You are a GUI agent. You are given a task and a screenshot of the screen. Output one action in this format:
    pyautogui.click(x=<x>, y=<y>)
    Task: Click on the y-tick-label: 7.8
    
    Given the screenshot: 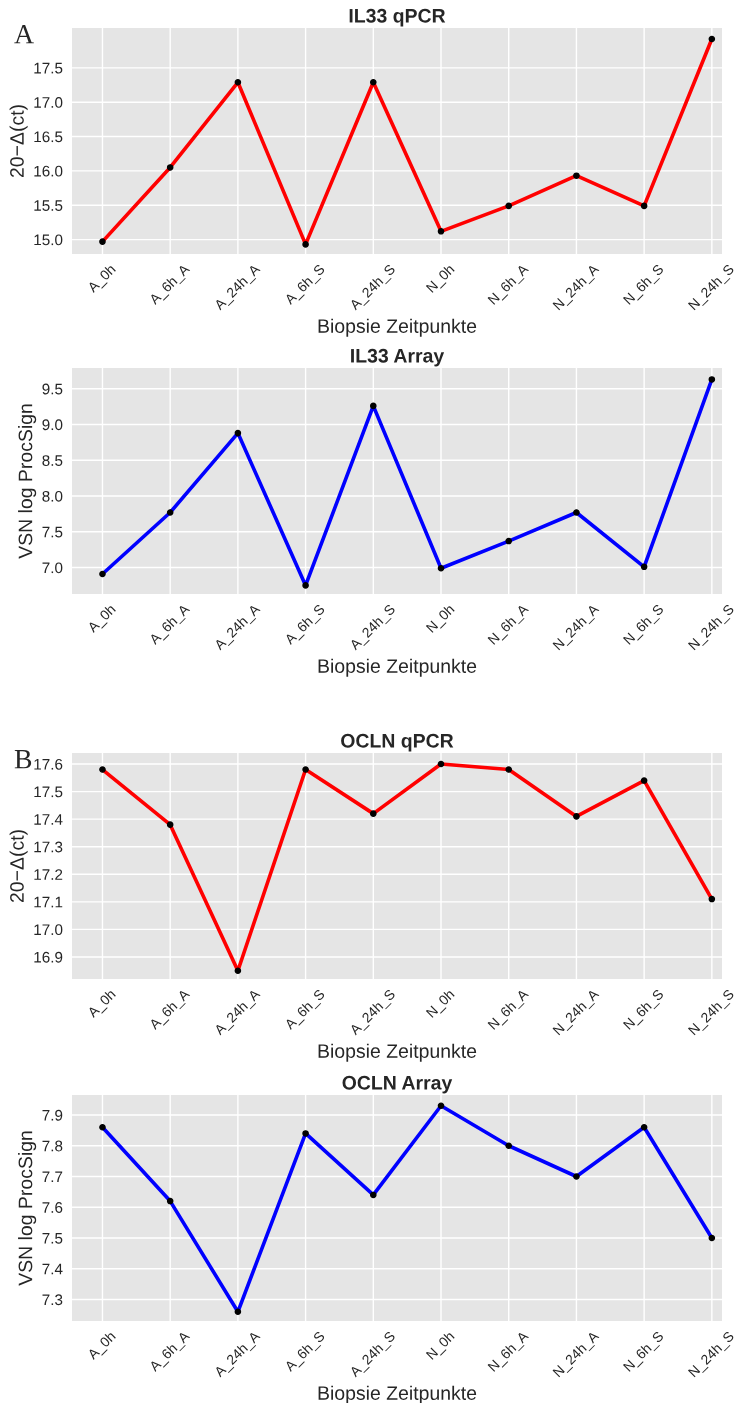 What is the action you would take?
    pyautogui.click(x=52, y=1146)
    